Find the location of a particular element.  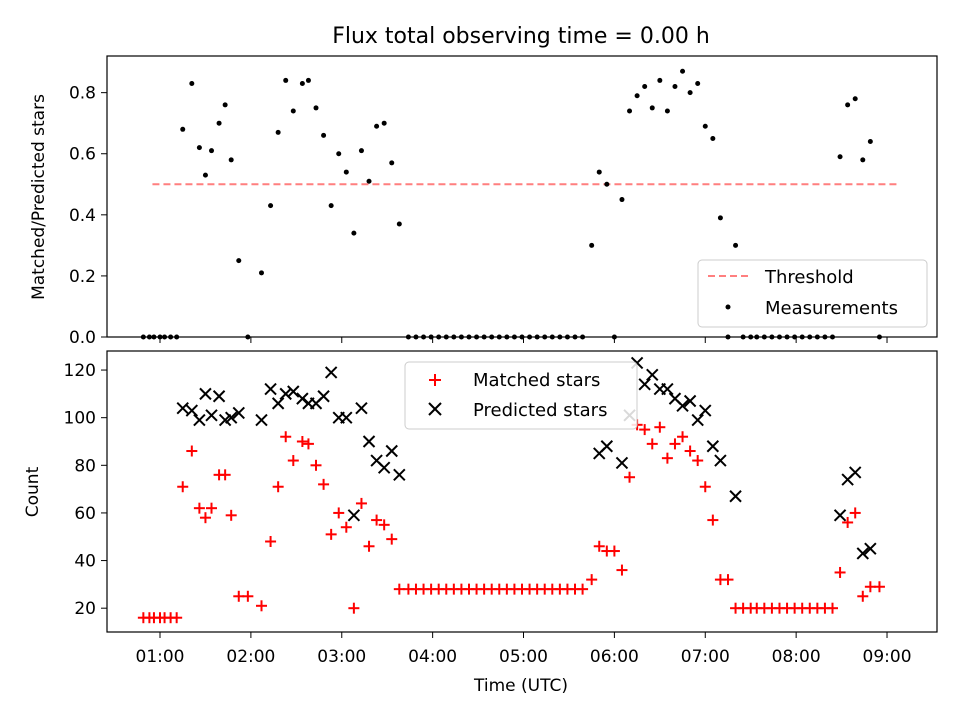

top-ytick-label: 0.8 is located at coordinates (82, 94).